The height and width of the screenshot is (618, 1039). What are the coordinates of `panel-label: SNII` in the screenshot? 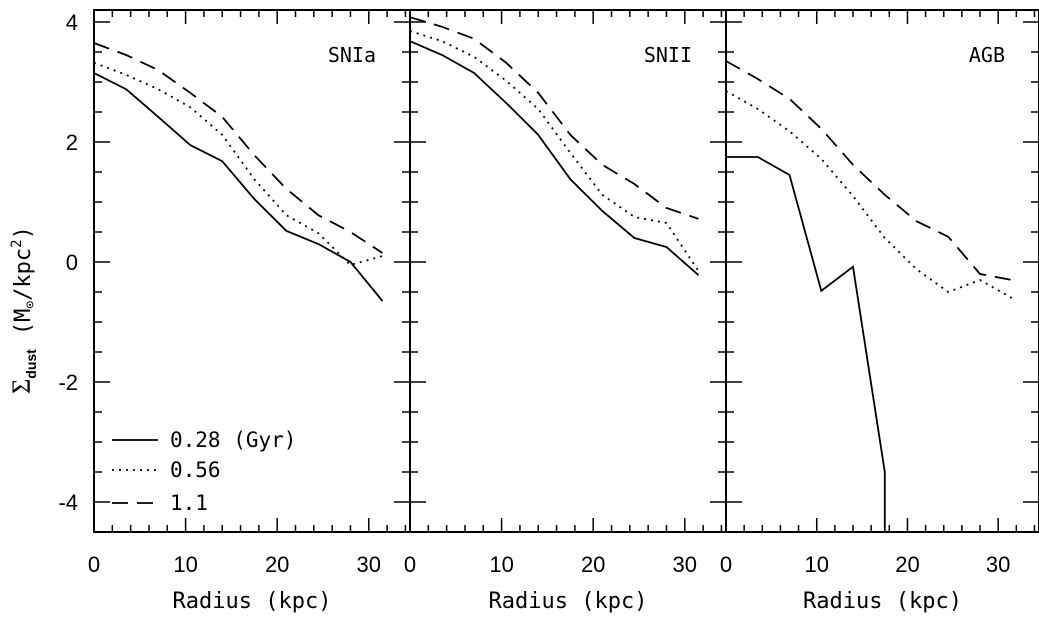 It's located at (668, 55).